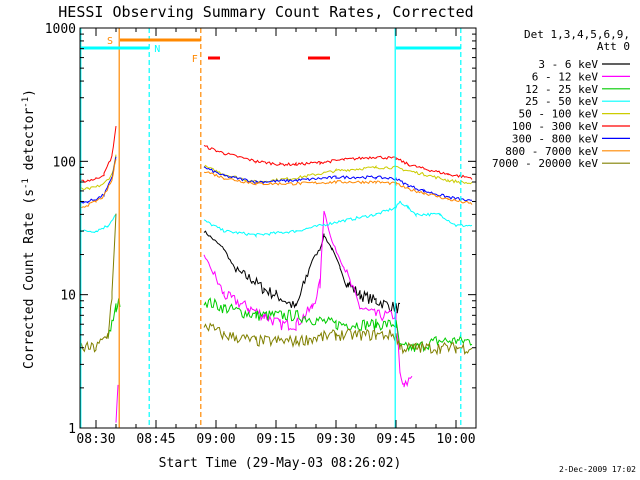  What do you see at coordinates (29, 93) in the screenshot?
I see `y-axis-title-part: )` at bounding box center [29, 93].